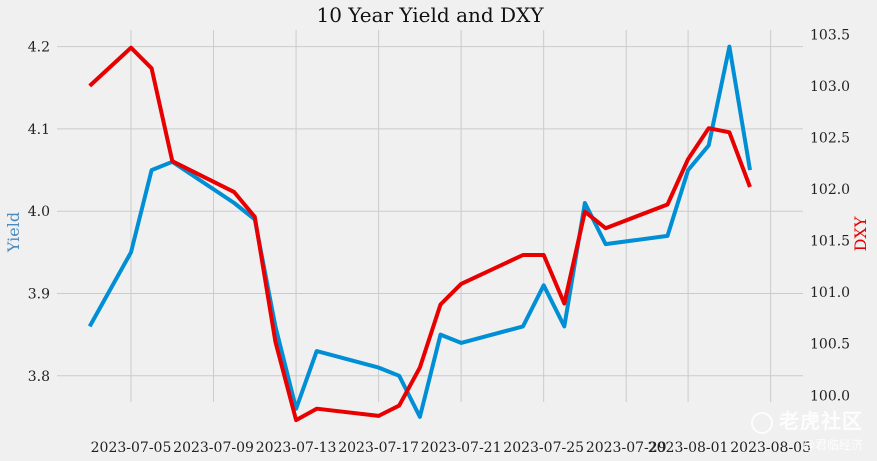 This screenshot has height=461, width=877. I want to click on right-tick-label: 101.5, so click(830, 242).